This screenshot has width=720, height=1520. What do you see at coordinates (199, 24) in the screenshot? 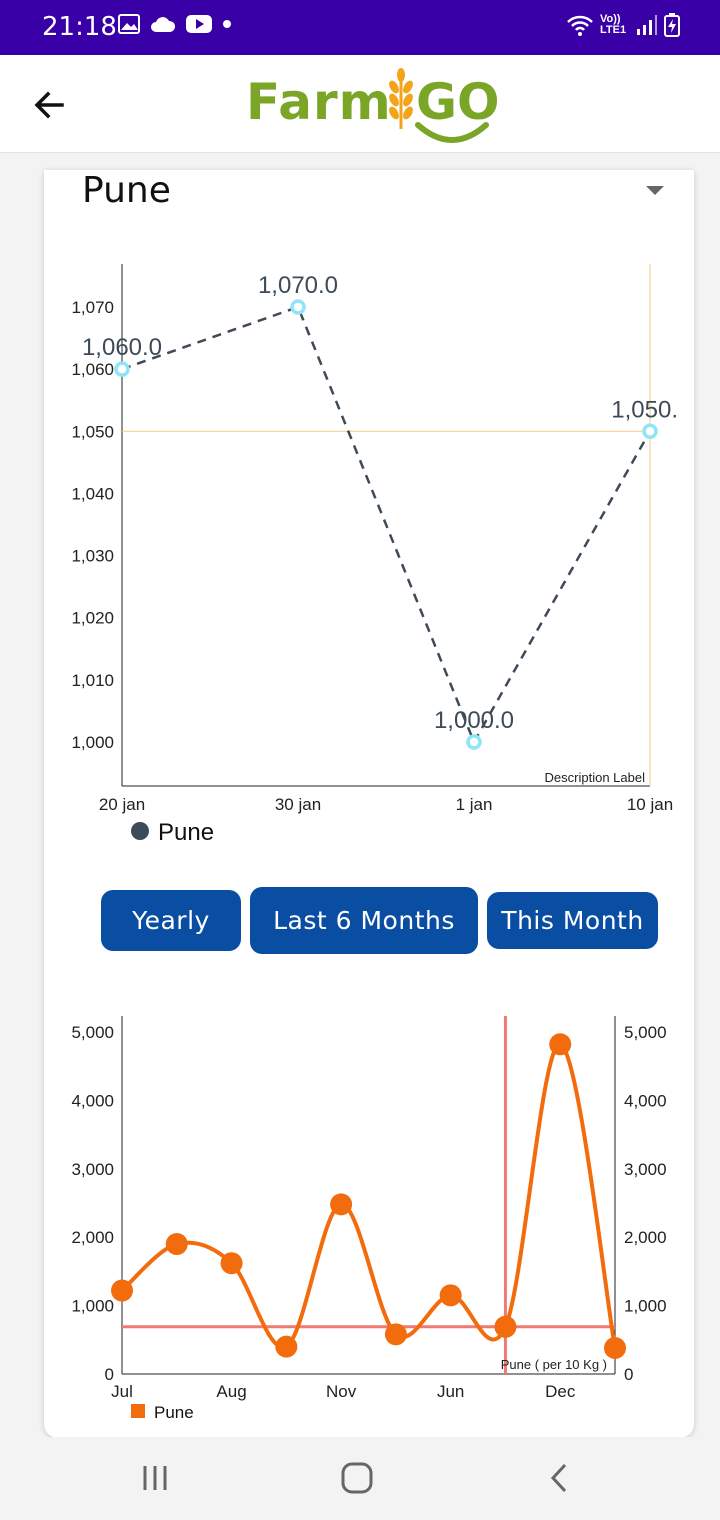
I see `youtube-icon` at bounding box center [199, 24].